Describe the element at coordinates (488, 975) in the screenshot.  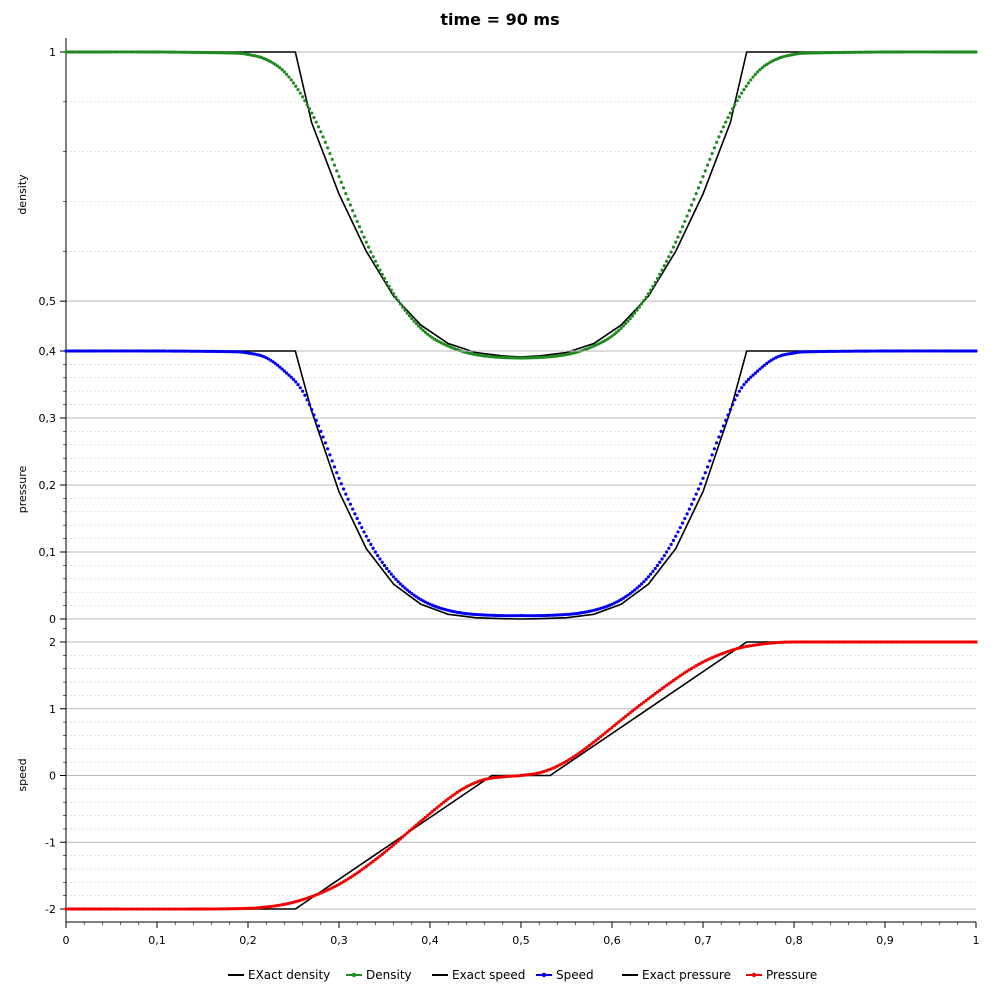
I see `legend-label: Exact speed` at that location.